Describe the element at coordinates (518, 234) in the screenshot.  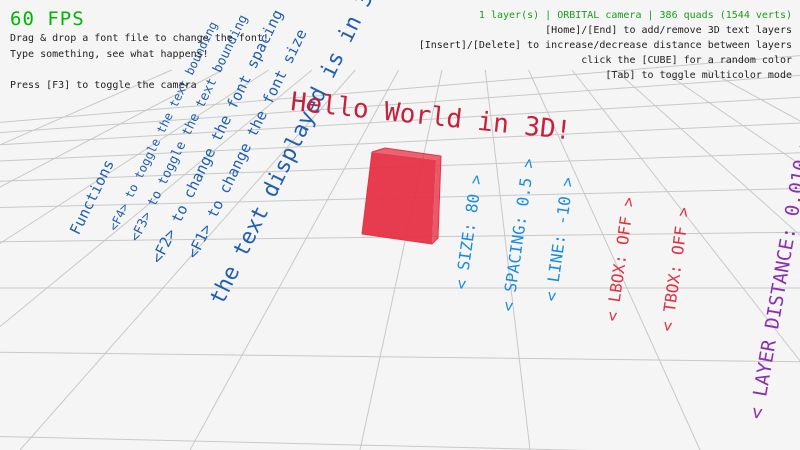
I see `spacing-label: < SPACING: 0.5 >` at that location.